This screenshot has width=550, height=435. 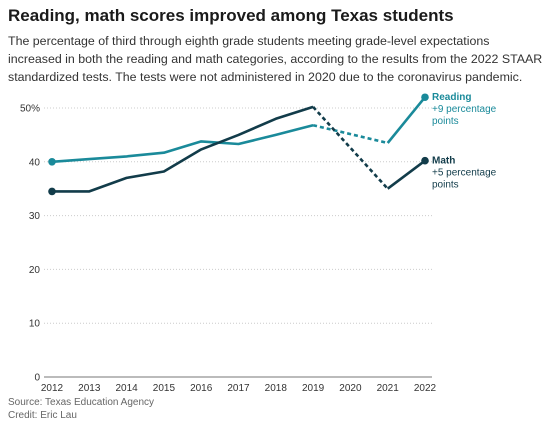 What do you see at coordinates (443, 161) in the screenshot?
I see `math-label: Math` at bounding box center [443, 161].